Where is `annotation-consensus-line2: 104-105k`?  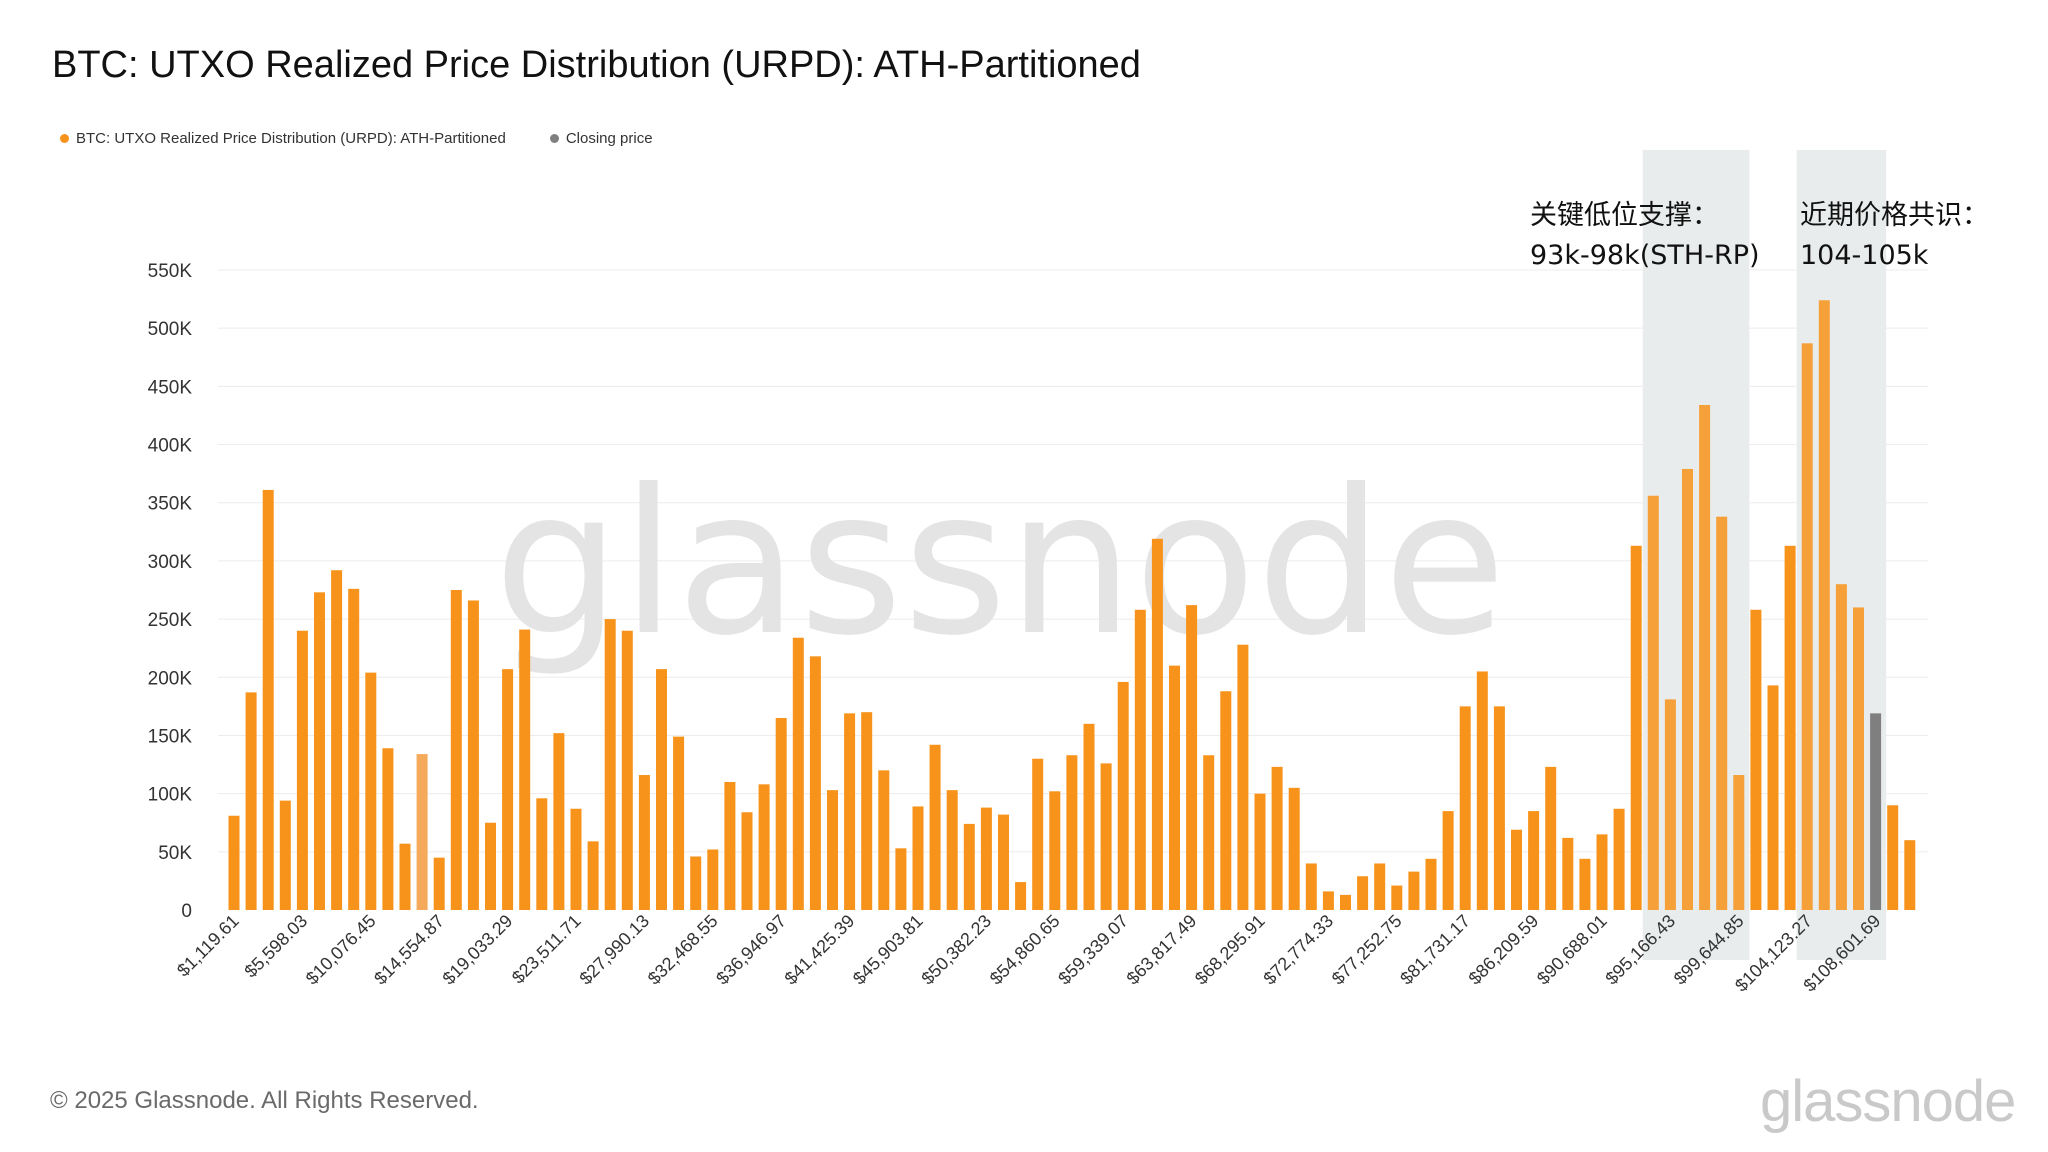
annotation-consensus-line2: 104-105k is located at coordinates (1864, 255).